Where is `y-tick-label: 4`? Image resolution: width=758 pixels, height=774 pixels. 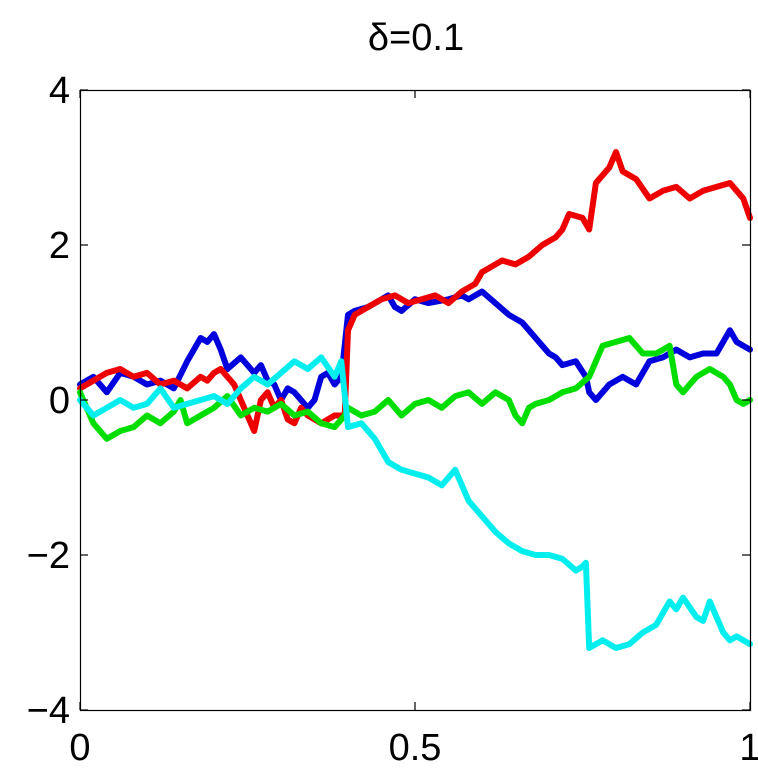
y-tick-label: 4 is located at coordinates (59, 91).